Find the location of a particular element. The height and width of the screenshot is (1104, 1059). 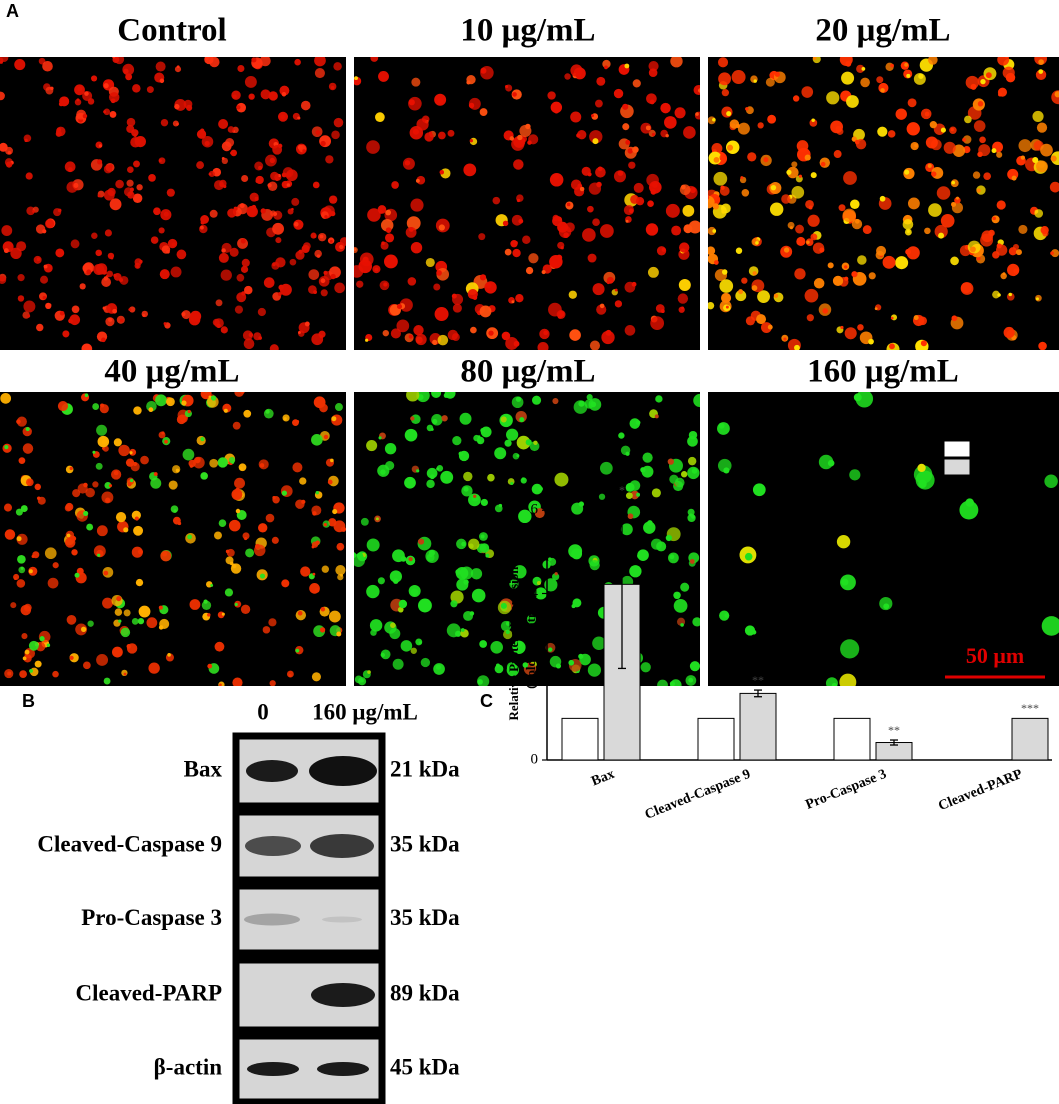

significance: ** is located at coordinates (758, 680).